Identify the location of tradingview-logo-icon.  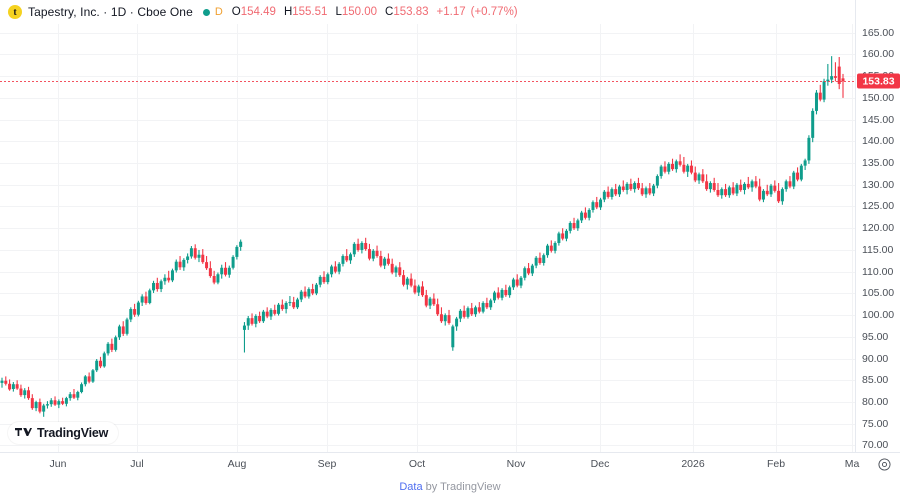
(23, 431).